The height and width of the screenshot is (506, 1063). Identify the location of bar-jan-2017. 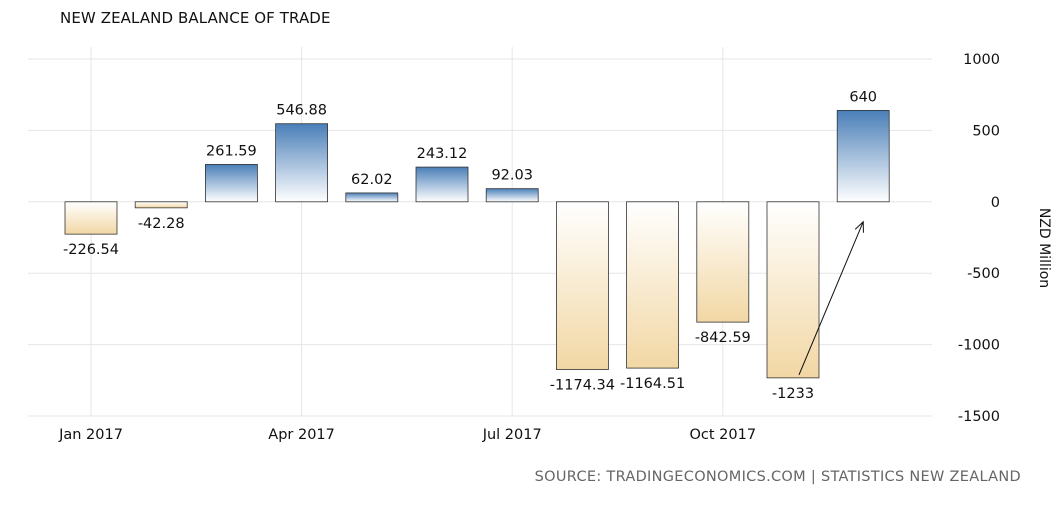
(91, 218).